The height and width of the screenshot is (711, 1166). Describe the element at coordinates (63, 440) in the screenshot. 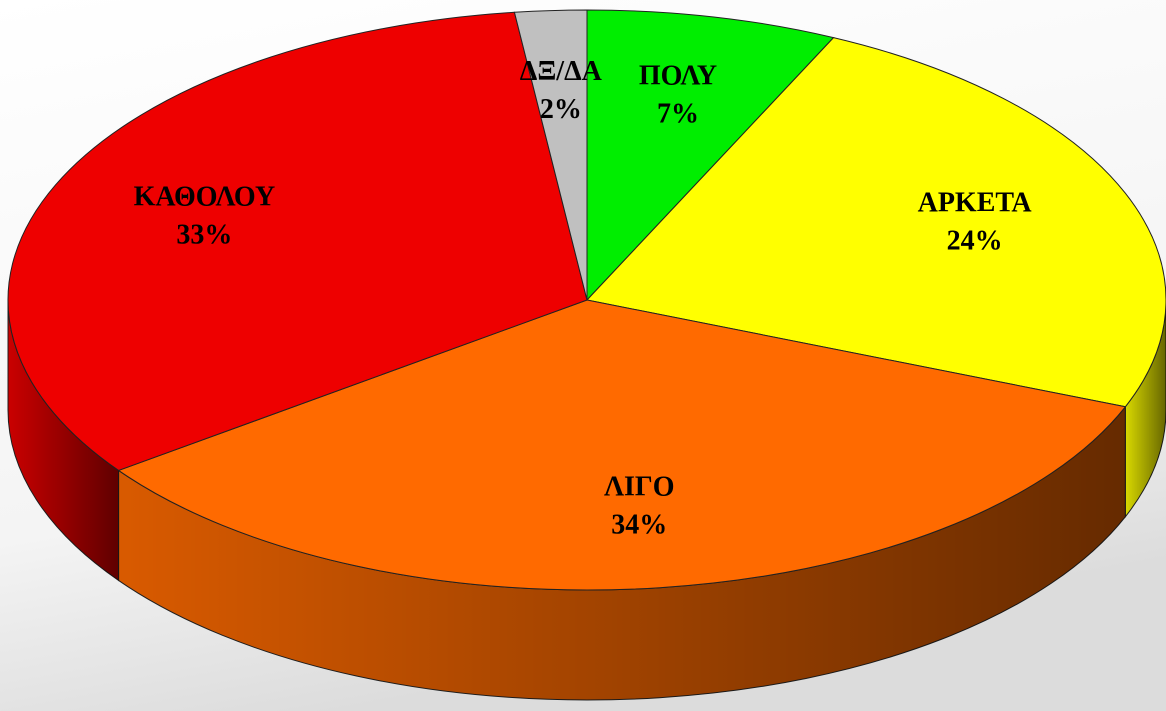

I see `side-shade` at that location.